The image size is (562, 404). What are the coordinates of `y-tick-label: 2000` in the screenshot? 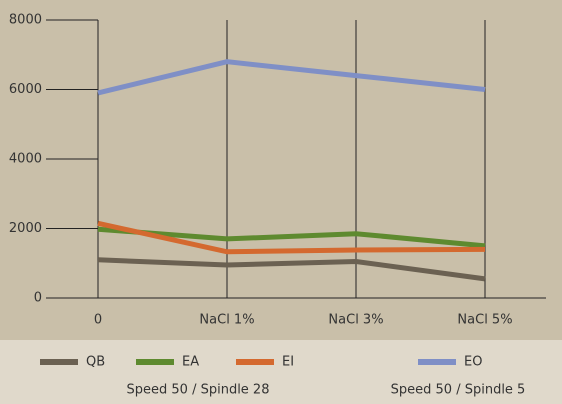 It's located at (25, 228).